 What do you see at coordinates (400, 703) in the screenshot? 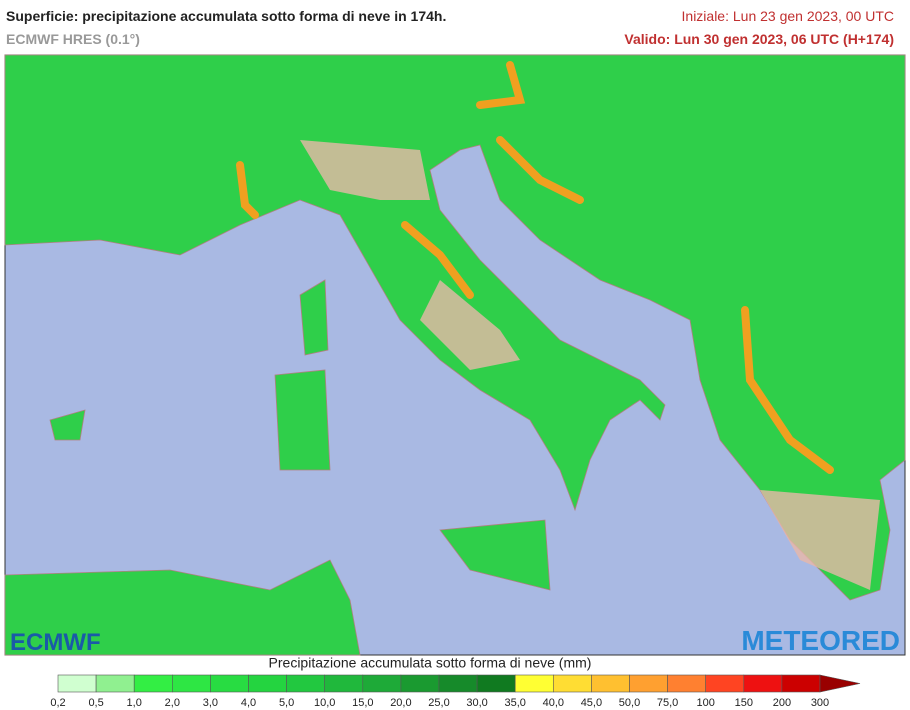
I see `legend-label: 20,0` at bounding box center [400, 703].